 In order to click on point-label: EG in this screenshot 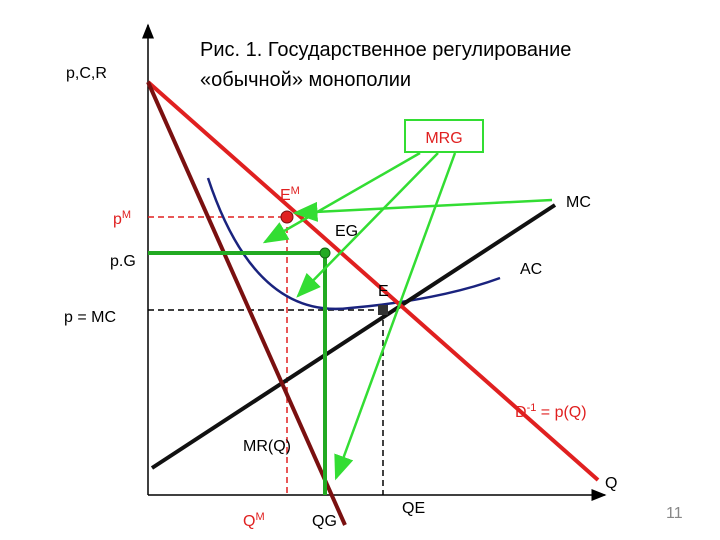, I will do `click(346, 231)`.